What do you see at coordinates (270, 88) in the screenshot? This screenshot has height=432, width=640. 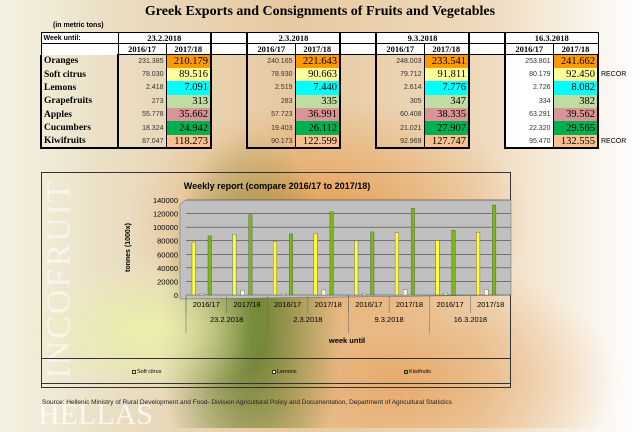 I see `value-2016-17: 2.519` at bounding box center [270, 88].